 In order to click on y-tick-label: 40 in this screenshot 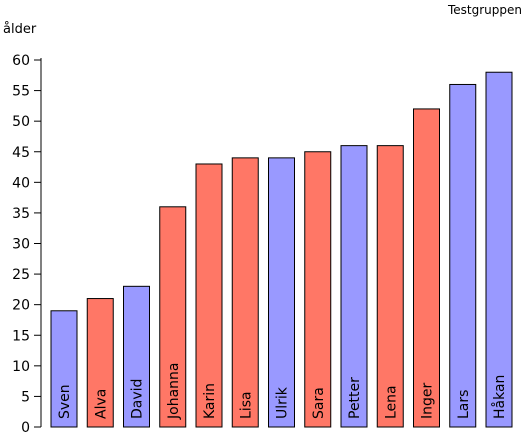, I will do `click(21, 183)`.